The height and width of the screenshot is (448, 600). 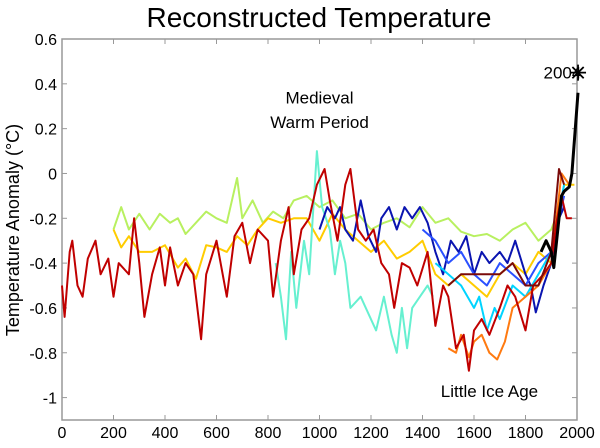 What do you see at coordinates (43, 219) in the screenshot?
I see `y-tick-label: -0.2` at bounding box center [43, 219].